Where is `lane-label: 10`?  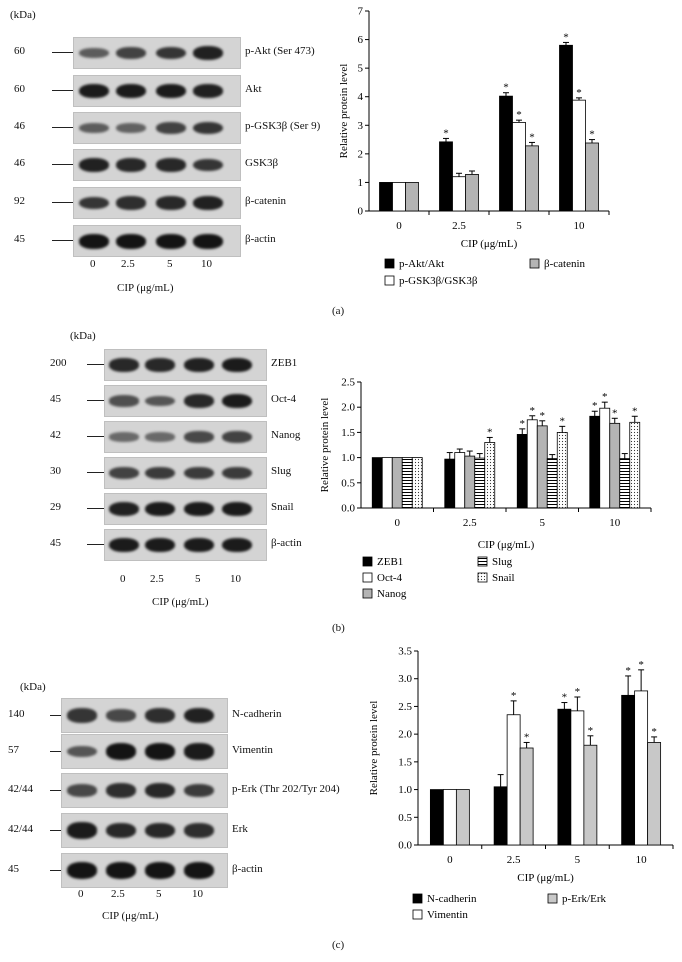 lane-label: 10 is located at coordinates (206, 264).